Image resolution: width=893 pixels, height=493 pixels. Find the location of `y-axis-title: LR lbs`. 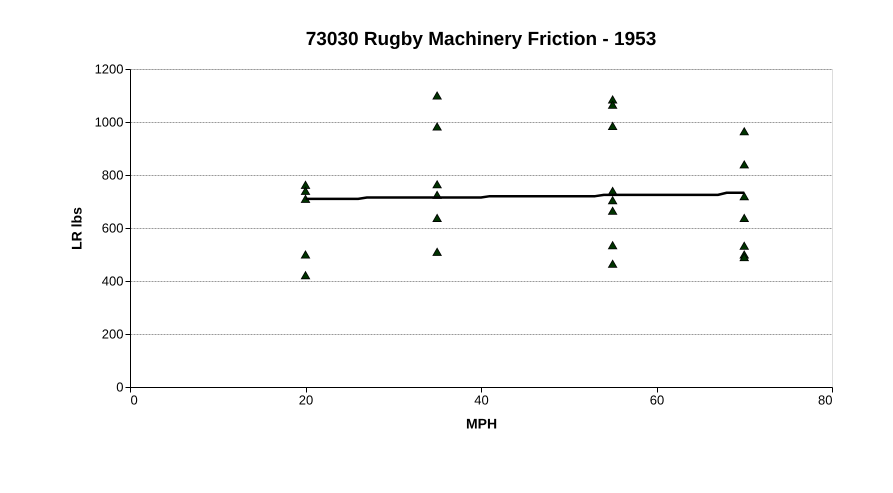

y-axis-title: LR lbs is located at coordinates (76, 228).